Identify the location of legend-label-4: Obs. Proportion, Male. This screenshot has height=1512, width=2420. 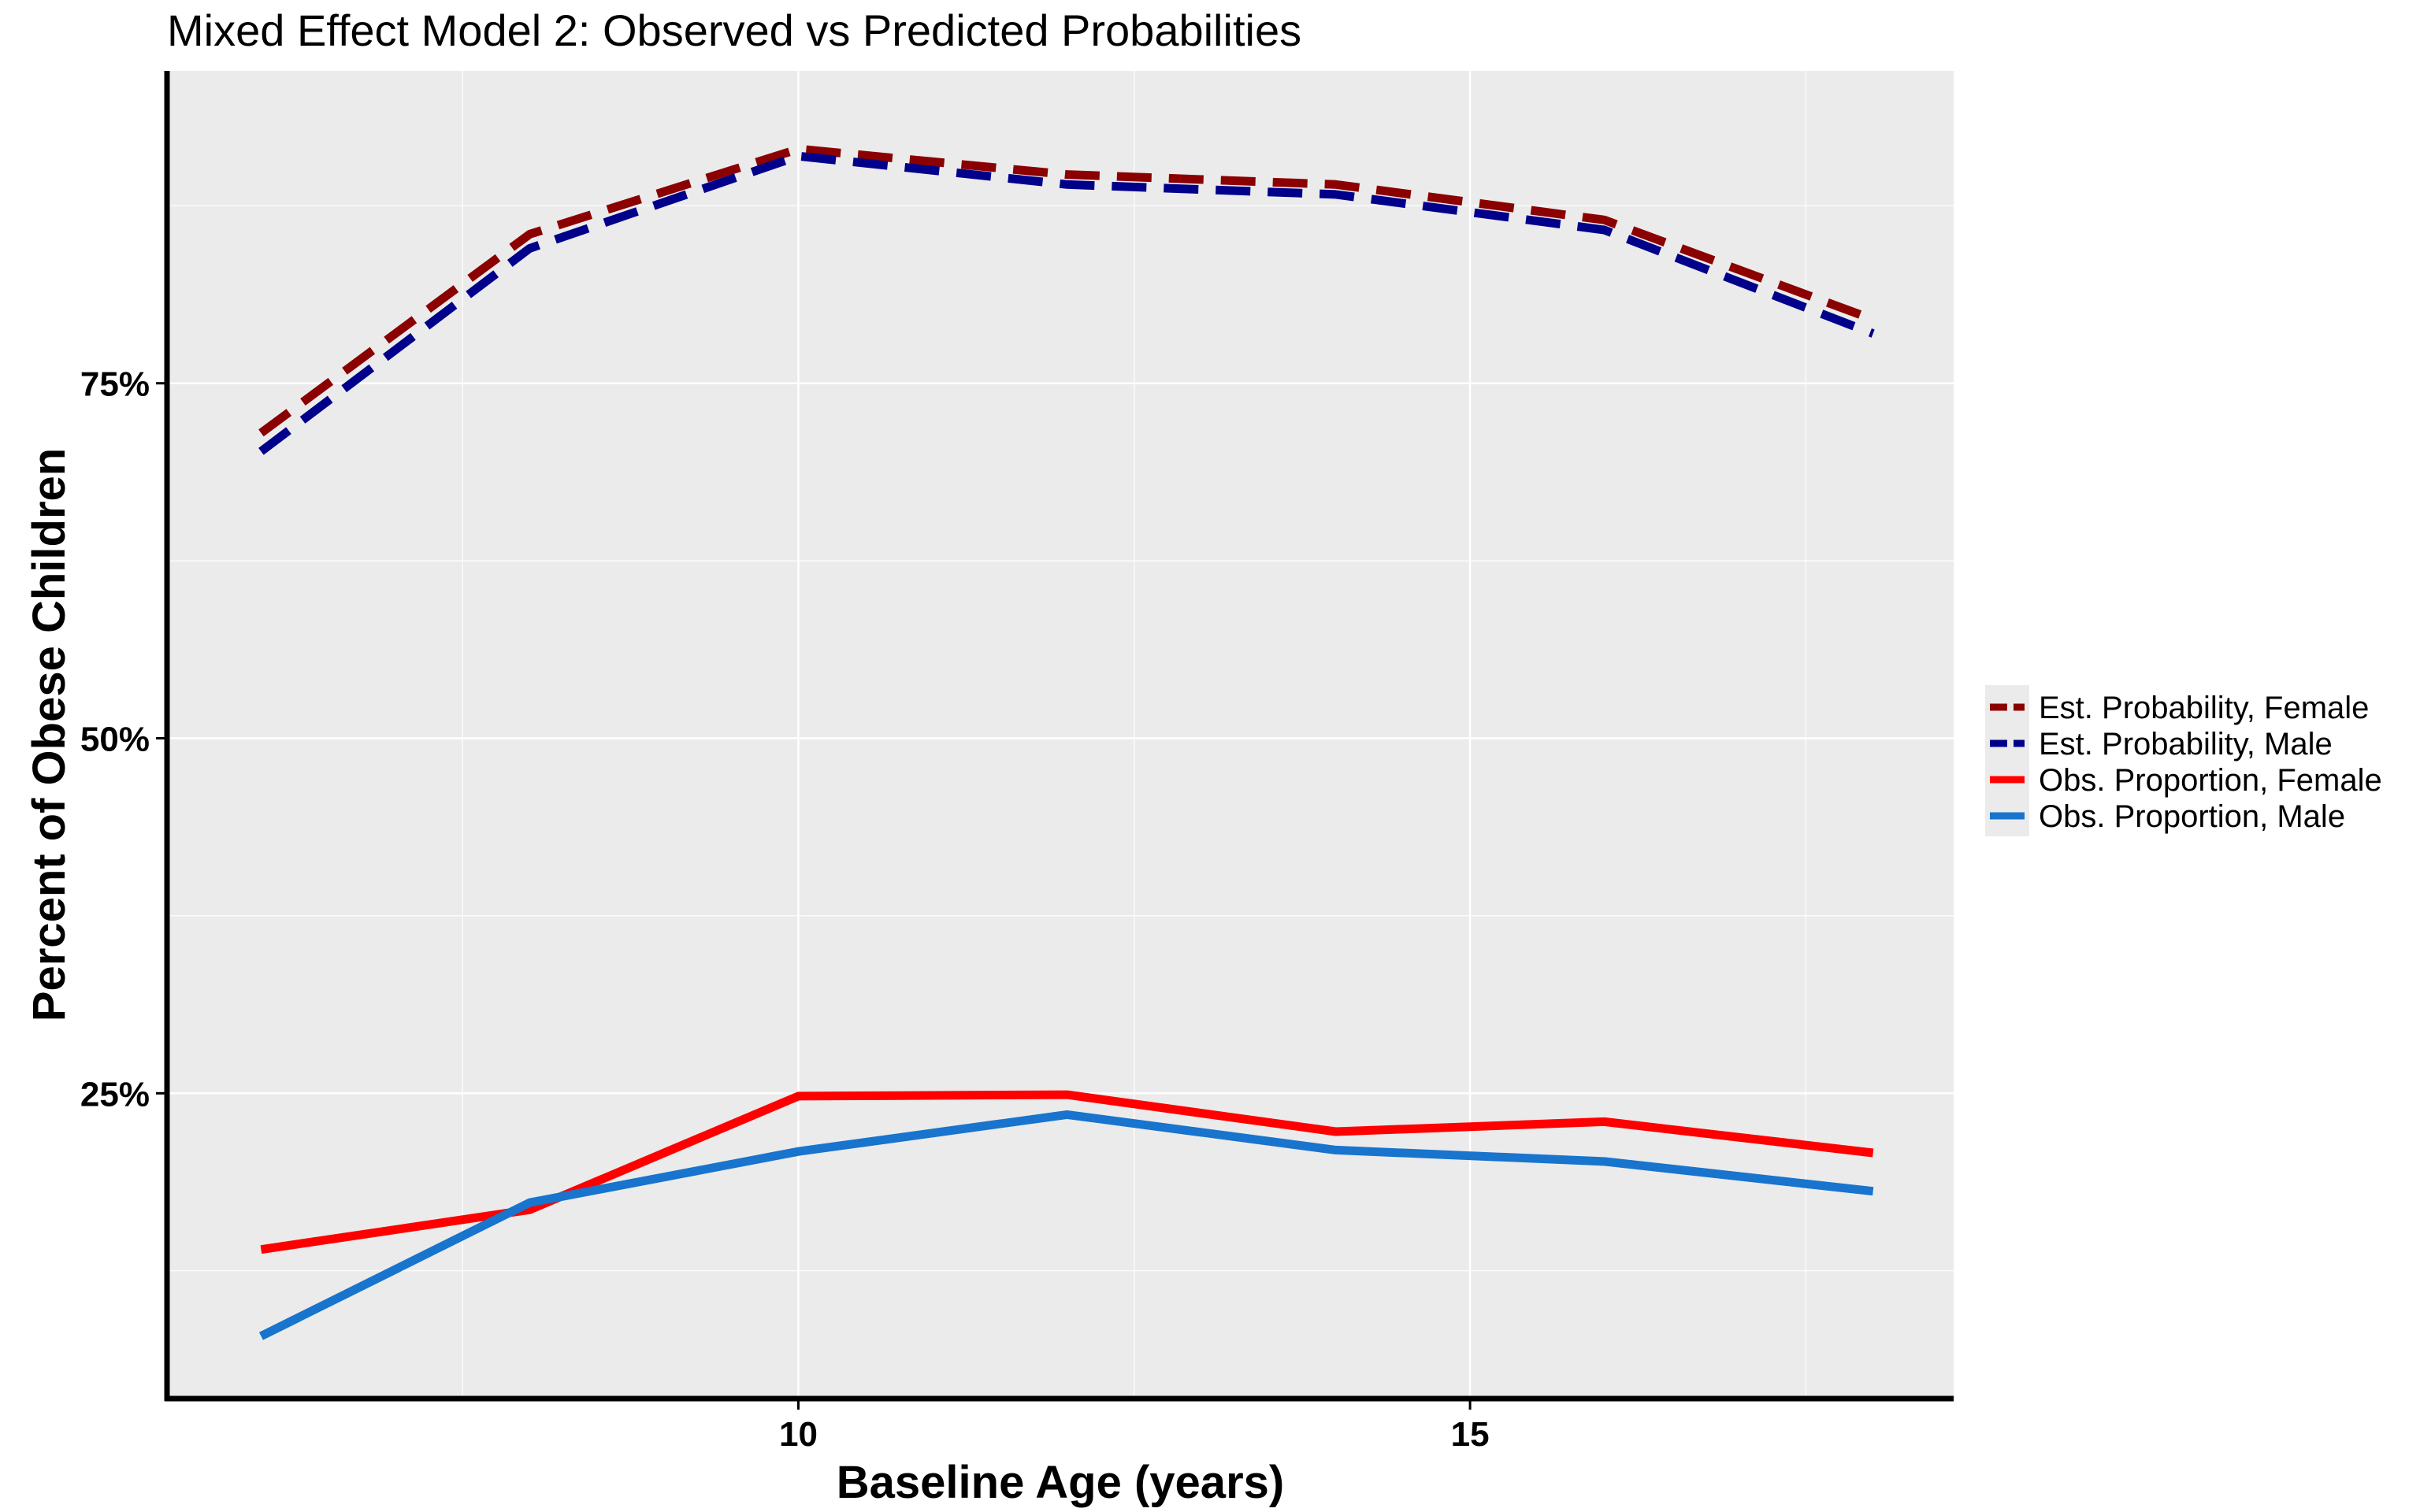
(2192, 816).